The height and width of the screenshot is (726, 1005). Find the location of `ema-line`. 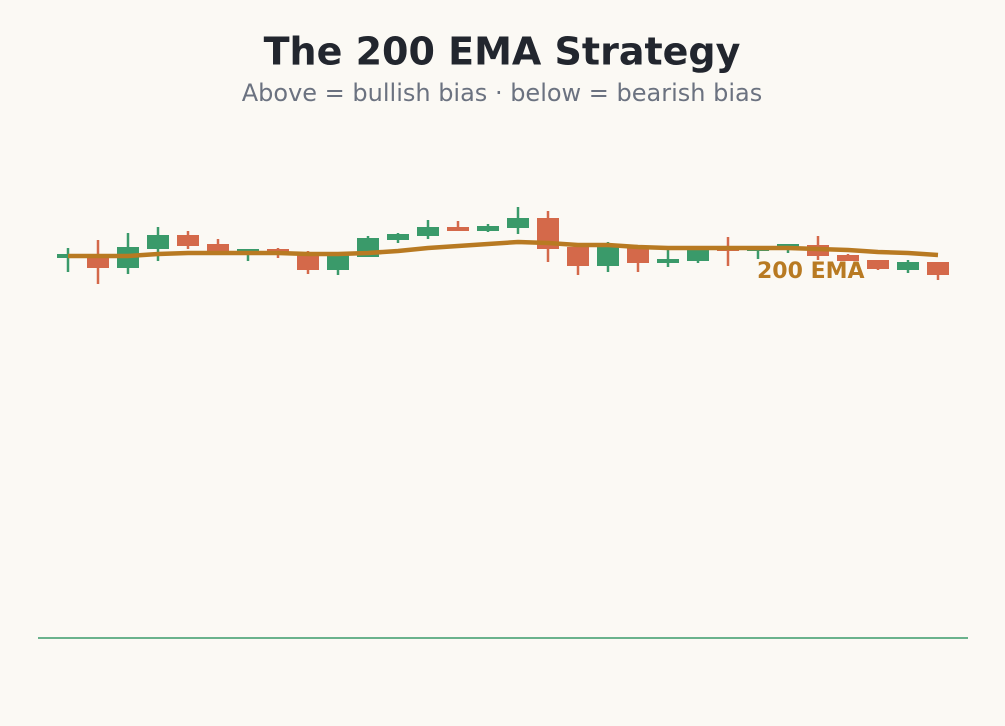

ema-line is located at coordinates (503, 249).